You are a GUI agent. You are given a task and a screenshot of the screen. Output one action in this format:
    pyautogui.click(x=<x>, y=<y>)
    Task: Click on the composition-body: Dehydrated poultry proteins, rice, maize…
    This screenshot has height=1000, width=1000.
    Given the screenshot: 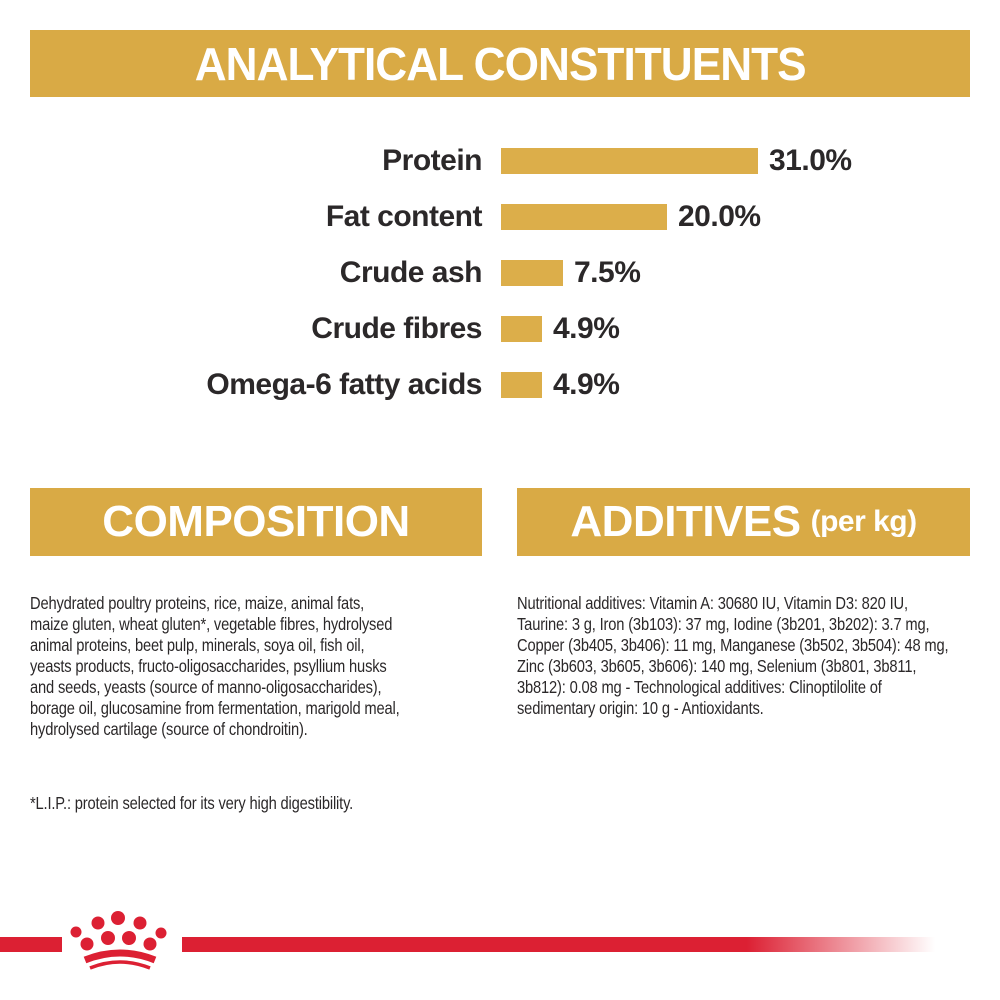 What is the action you would take?
    pyautogui.click(x=215, y=666)
    